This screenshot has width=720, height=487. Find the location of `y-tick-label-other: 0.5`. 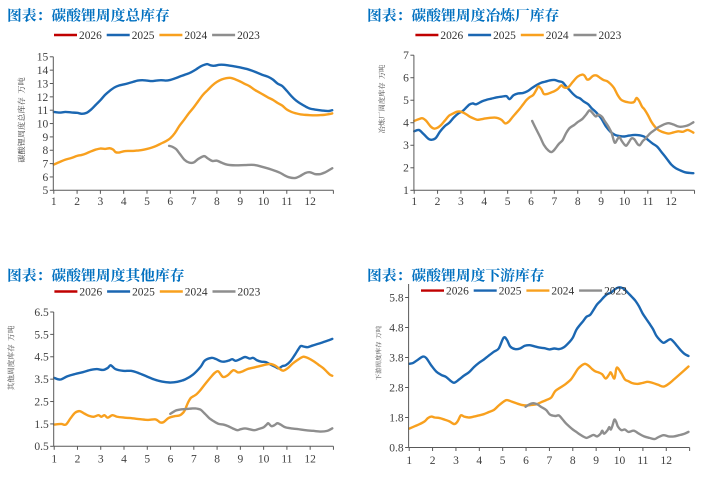

y-tick-label-other: 0.5 is located at coordinates (41, 447).